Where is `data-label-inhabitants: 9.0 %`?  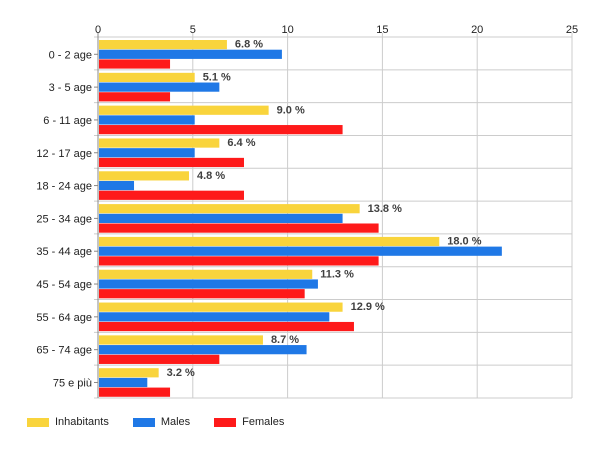 data-label-inhabitants: 9.0 % is located at coordinates (291, 110).